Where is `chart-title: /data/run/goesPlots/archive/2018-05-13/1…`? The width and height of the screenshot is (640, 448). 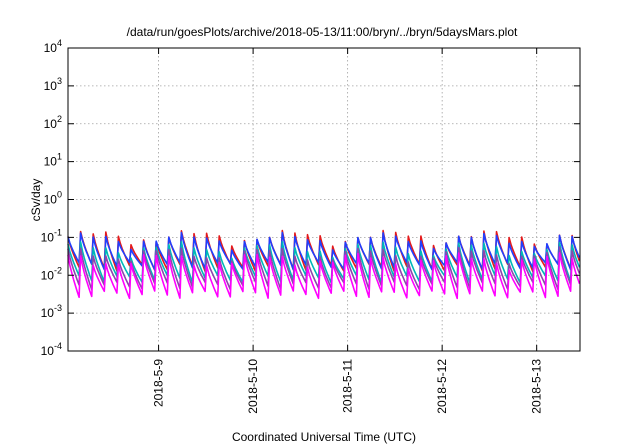 chart-title: /data/run/goesPlots/archive/2018-05-13/1… is located at coordinates (322, 32).